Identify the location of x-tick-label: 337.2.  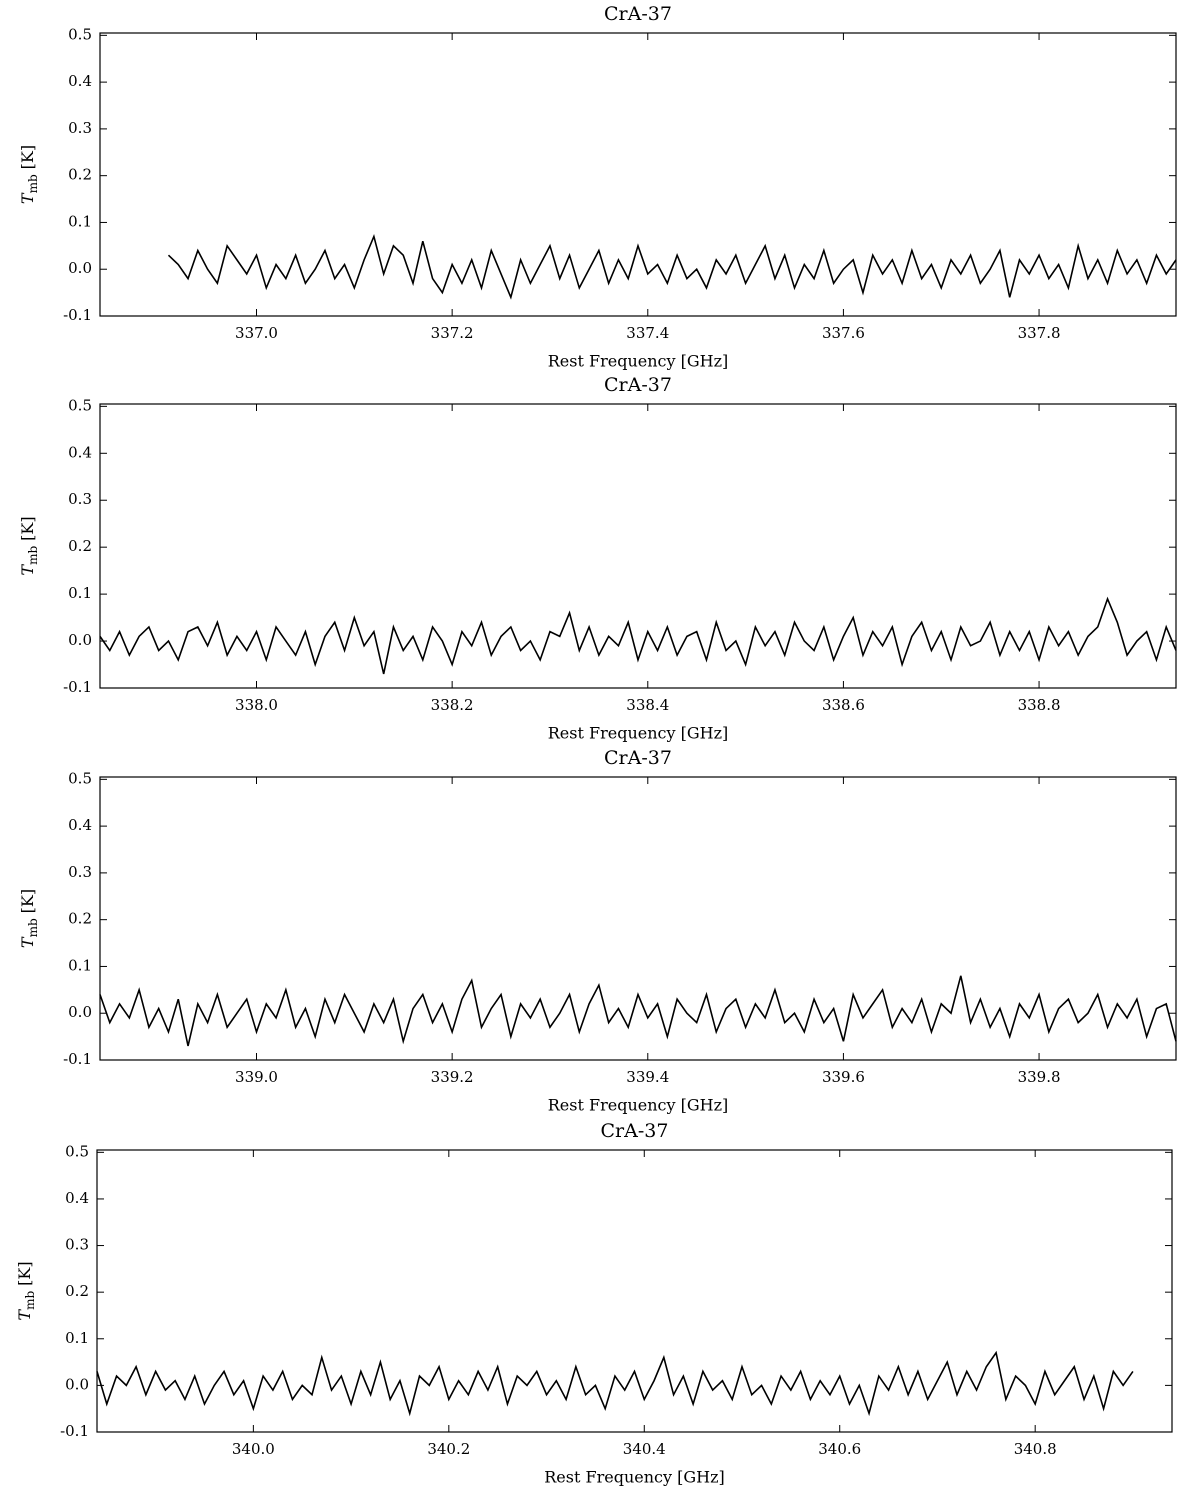
(452, 333).